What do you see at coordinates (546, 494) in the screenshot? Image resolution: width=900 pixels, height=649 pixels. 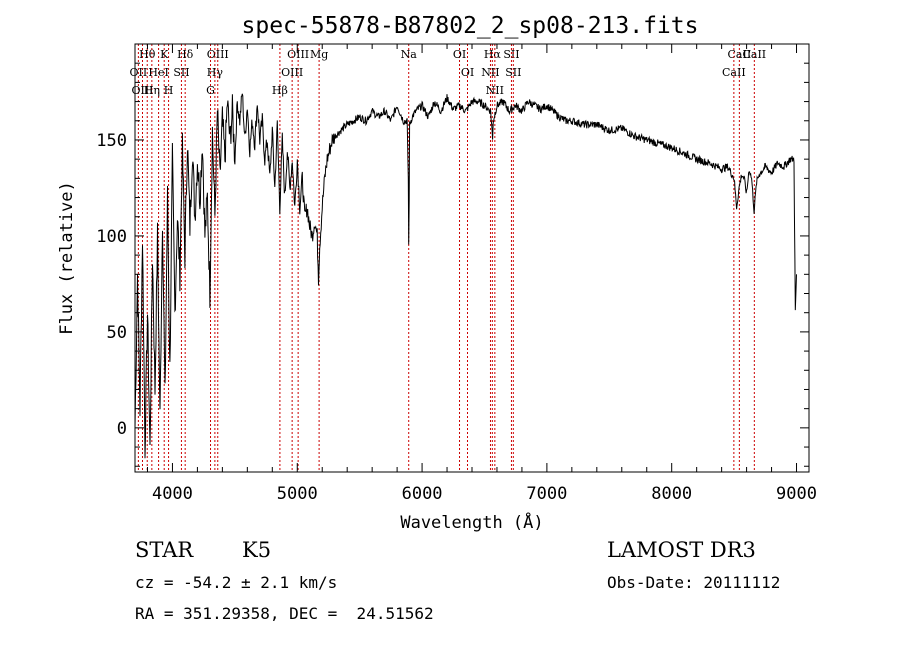 I see `x-tick-label: 7000` at bounding box center [546, 494].